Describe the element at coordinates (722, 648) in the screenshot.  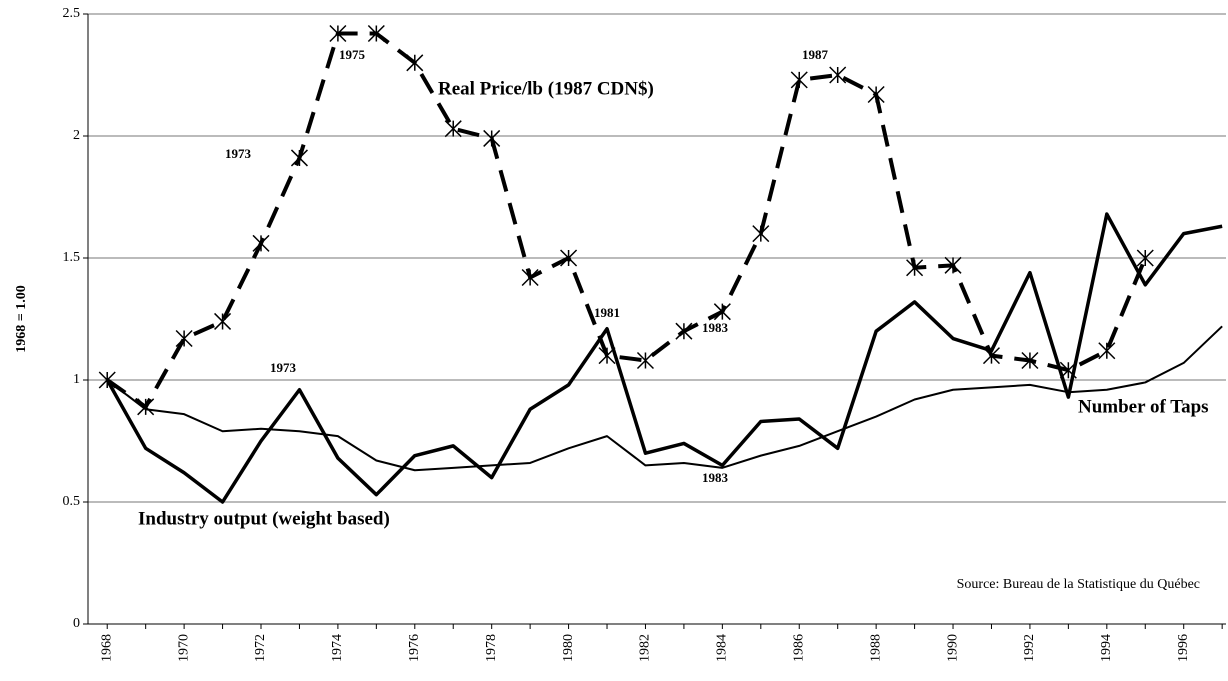
I see `x-tick-label: 1984` at that location.